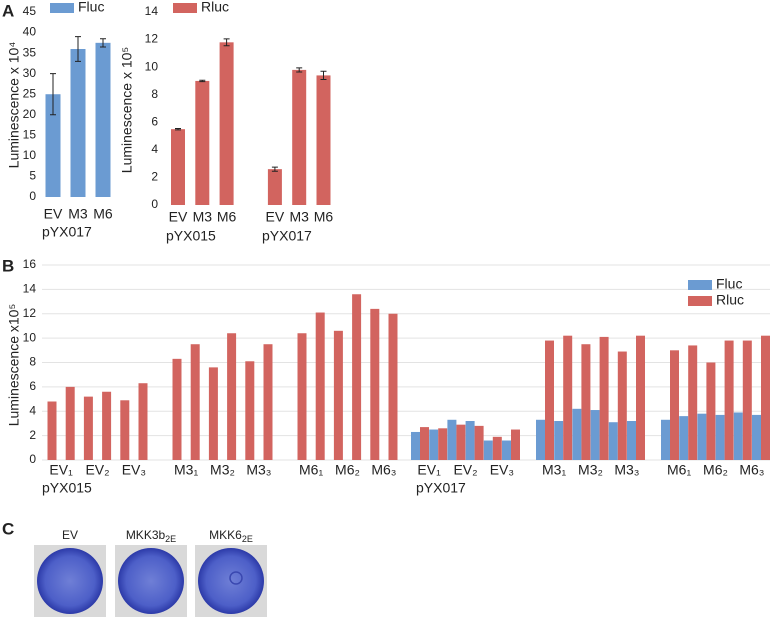 The image size is (772, 621). What do you see at coordinates (32, 362) in the screenshot?
I see `y-tick-label: 8` at bounding box center [32, 362].